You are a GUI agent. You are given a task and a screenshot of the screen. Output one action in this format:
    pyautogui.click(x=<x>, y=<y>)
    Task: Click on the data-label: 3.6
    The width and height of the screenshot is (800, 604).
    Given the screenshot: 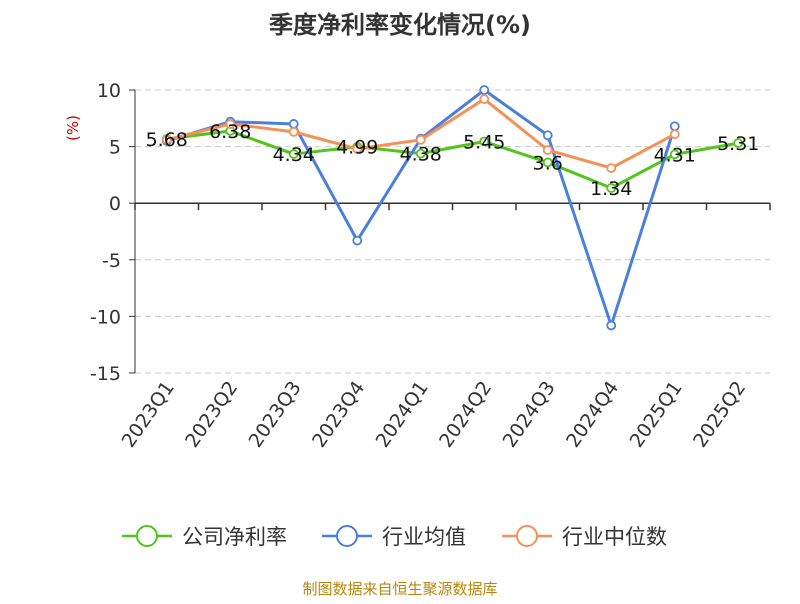 What is the action you would take?
    pyautogui.click(x=548, y=163)
    